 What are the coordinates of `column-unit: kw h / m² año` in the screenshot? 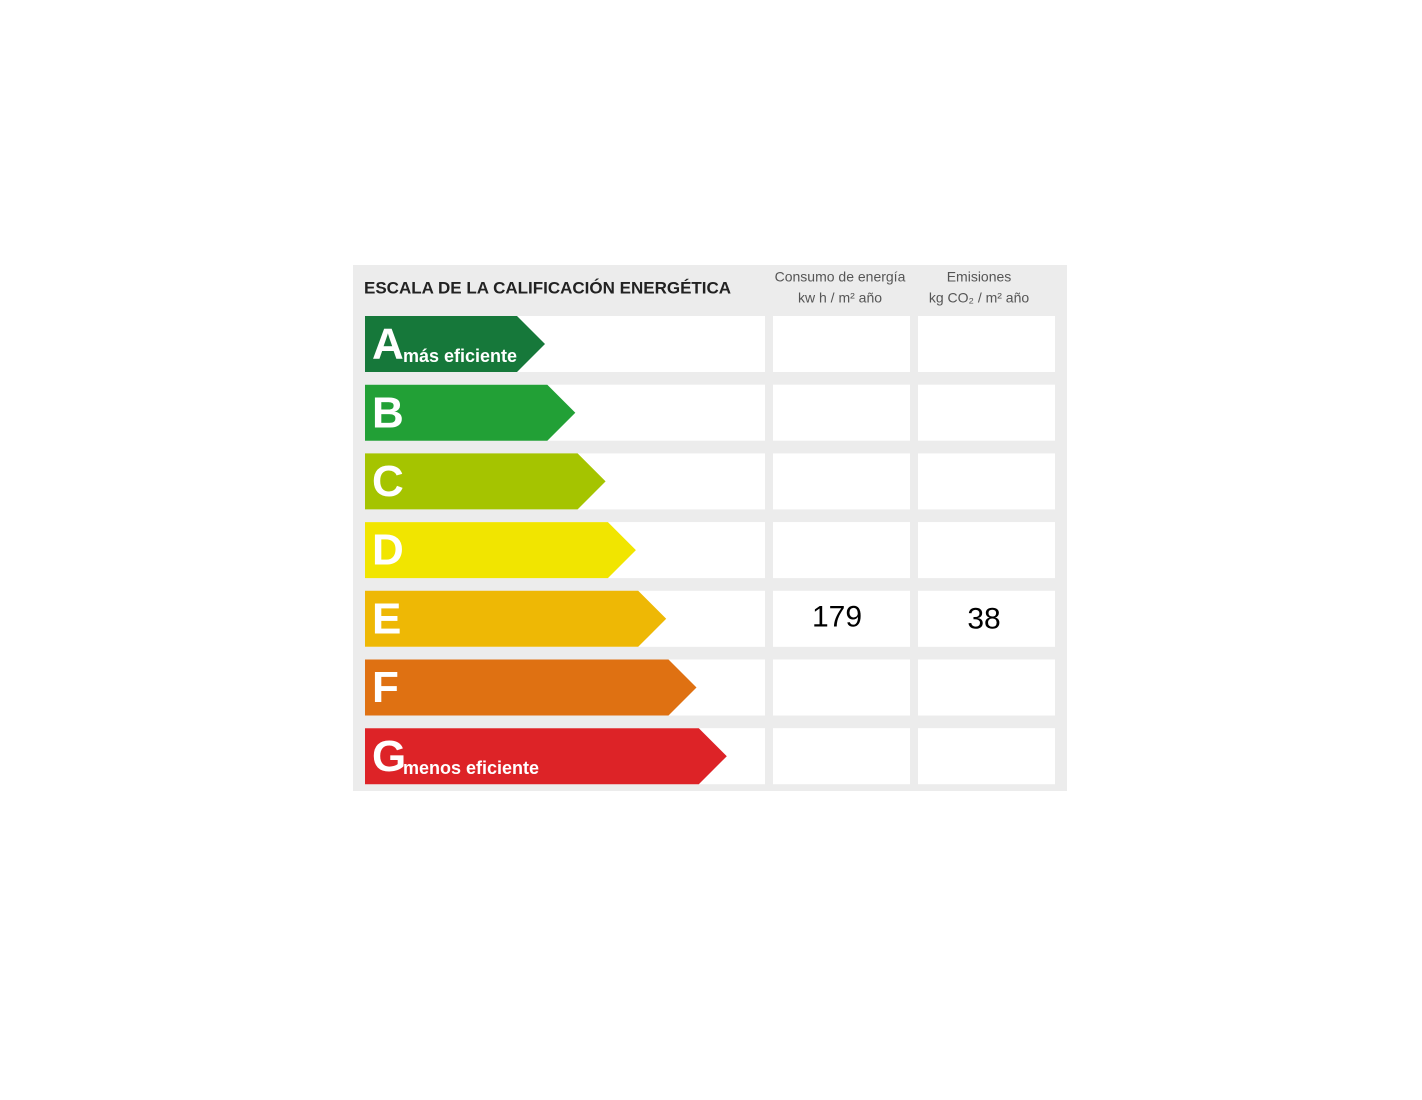 It's located at (840, 298).